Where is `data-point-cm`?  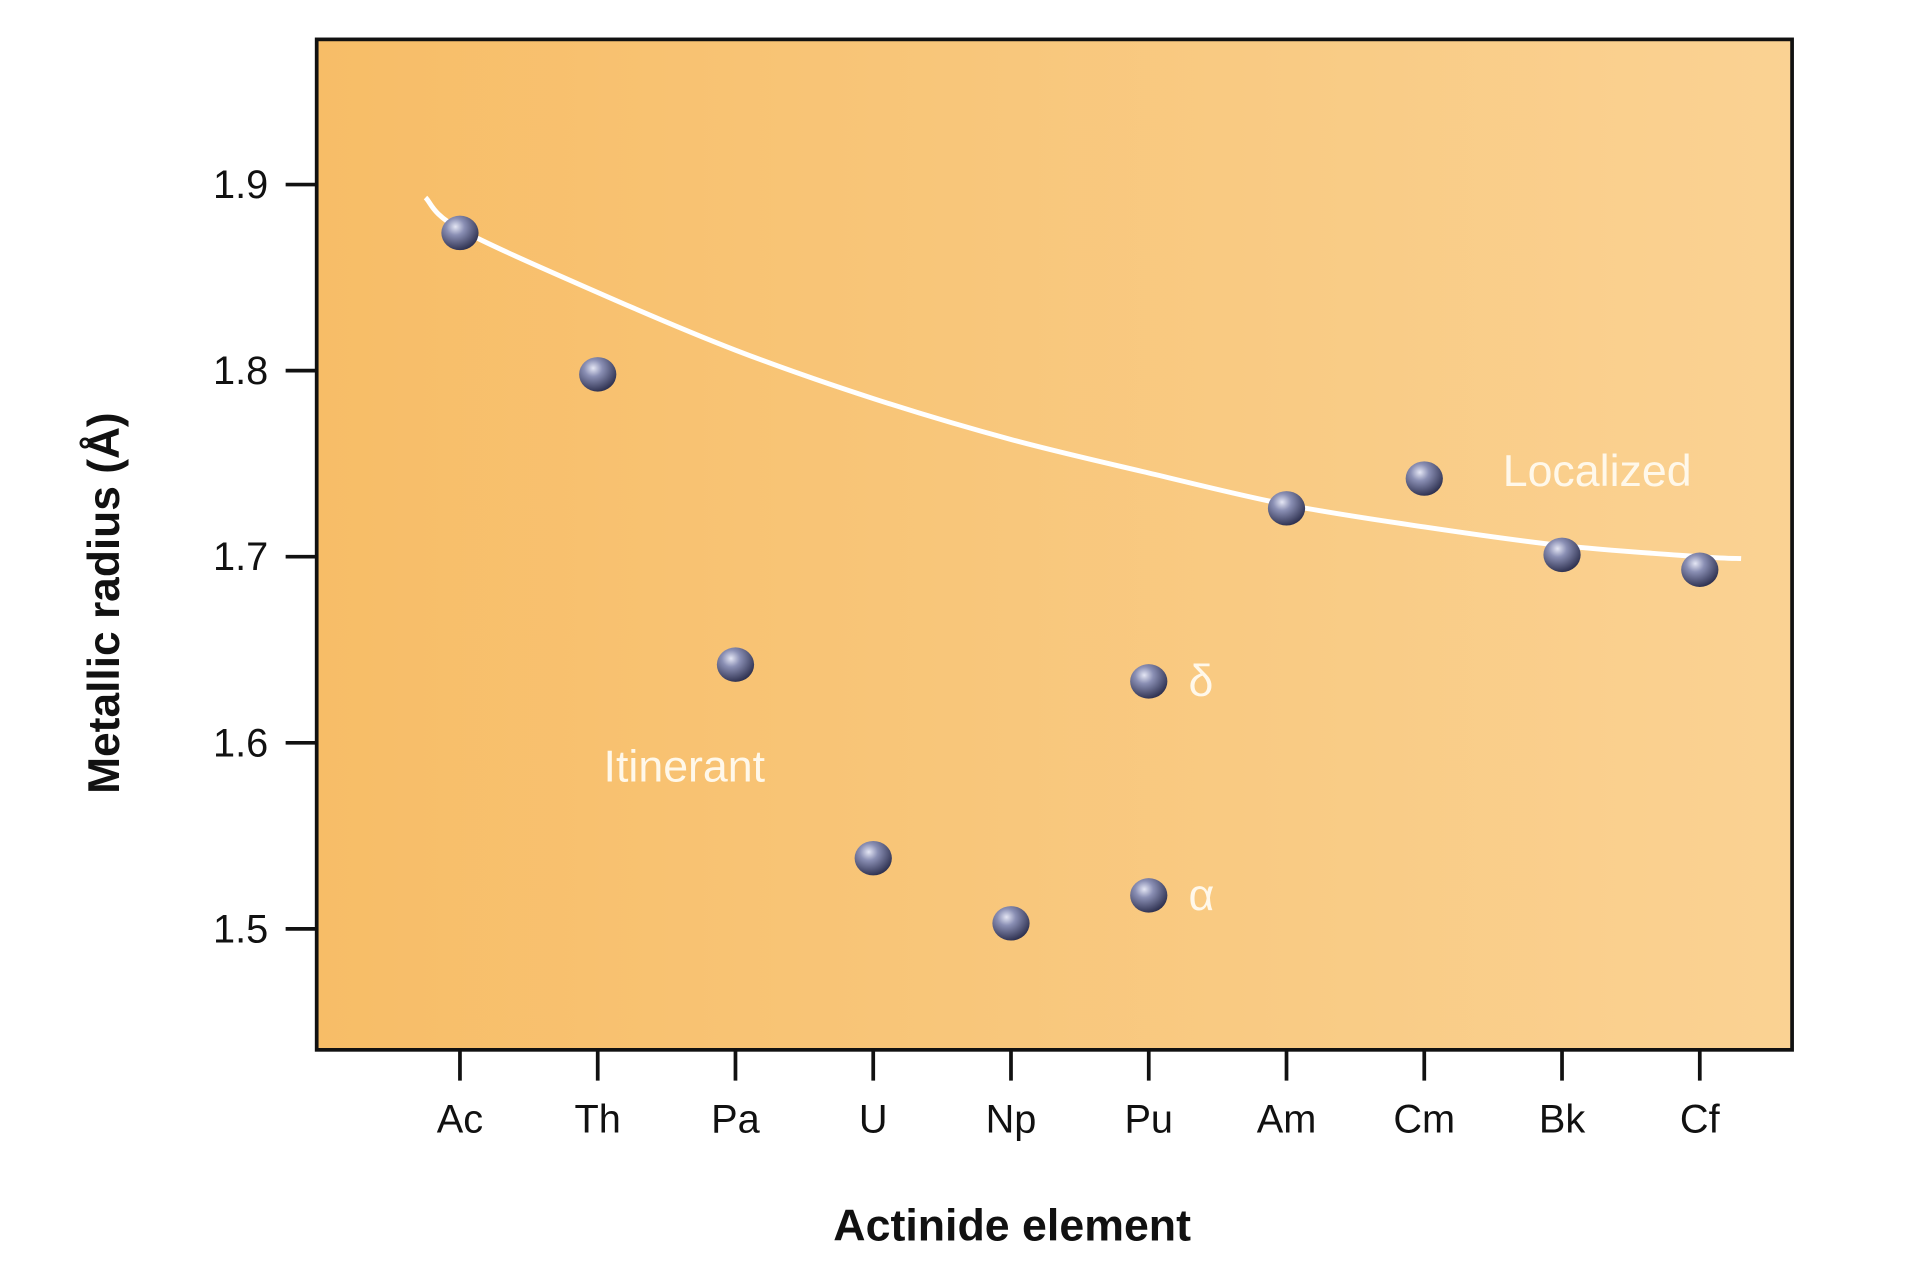
data-point-cm is located at coordinates (1424, 478).